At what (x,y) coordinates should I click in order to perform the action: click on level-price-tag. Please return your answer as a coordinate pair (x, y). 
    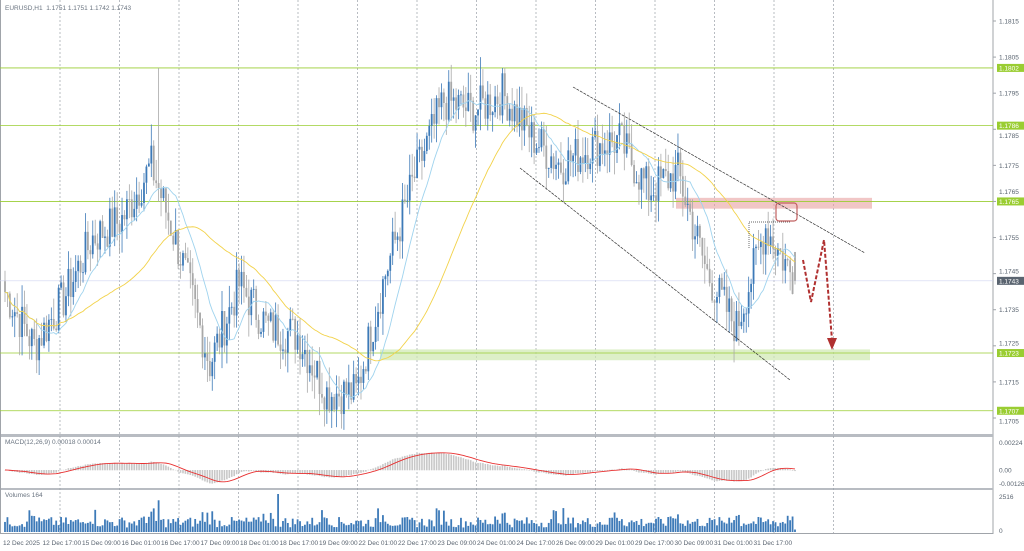
    Looking at the image, I should click on (1010, 353).